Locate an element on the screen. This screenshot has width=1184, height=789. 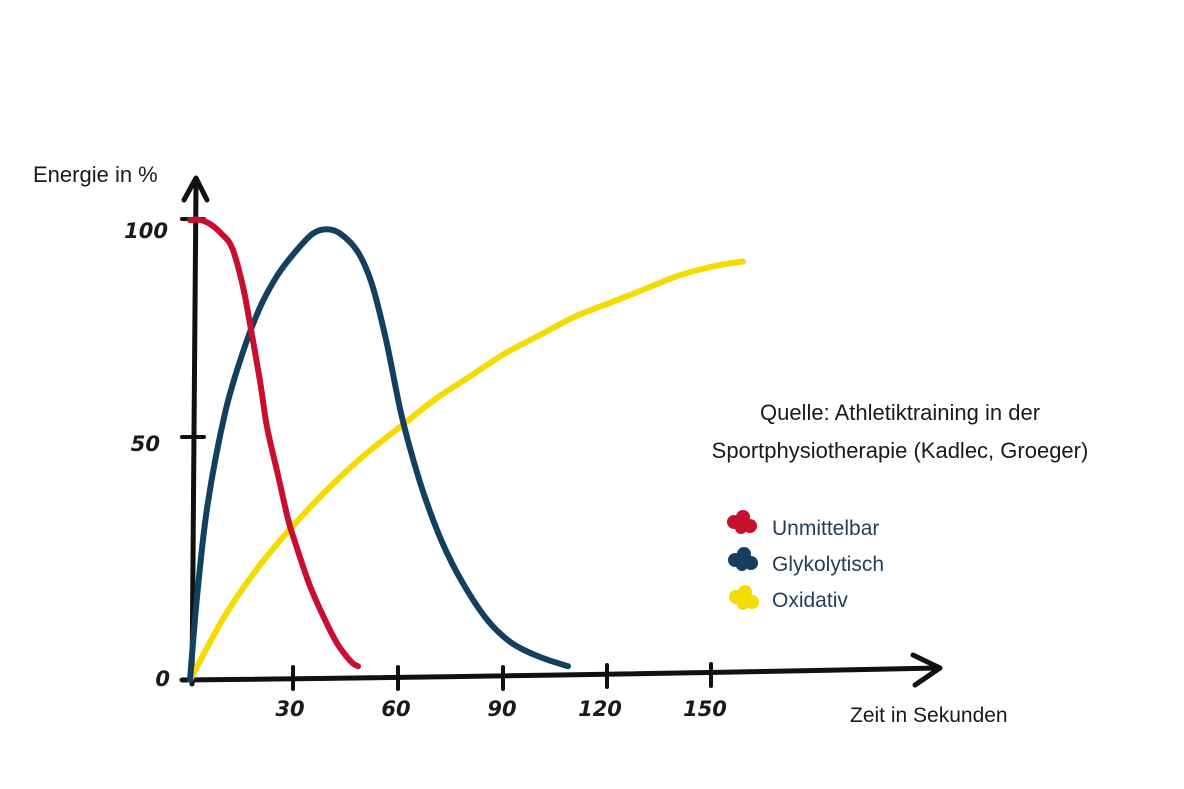
series-line-unmittelbar is located at coordinates (274, 443).